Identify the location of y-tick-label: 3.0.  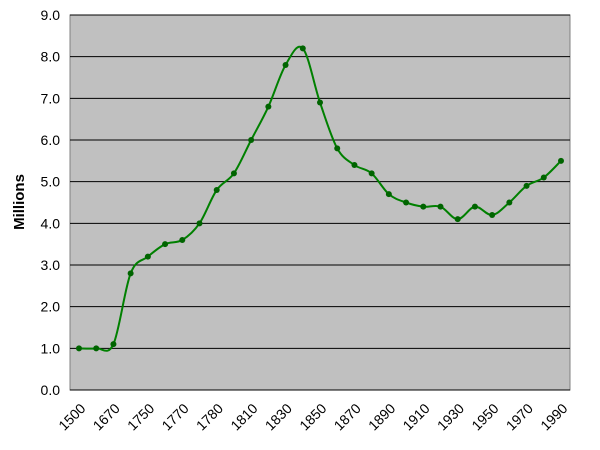
(51, 265).